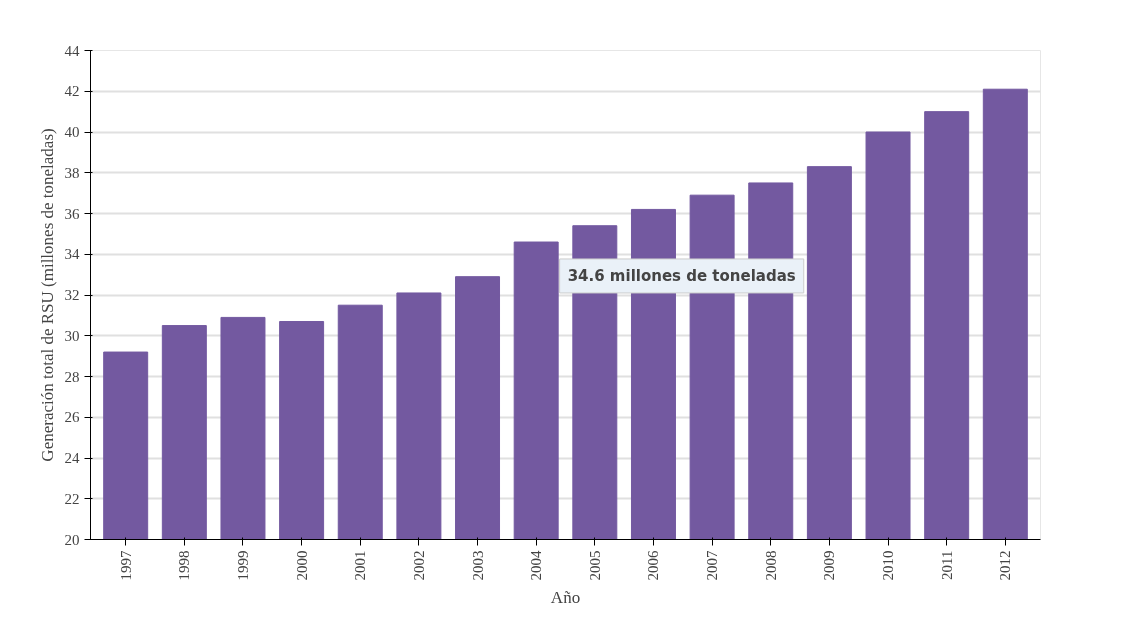 This screenshot has width=1121, height=626. What do you see at coordinates (770, 565) in the screenshot?
I see `x-tick-label: 2008` at bounding box center [770, 565].